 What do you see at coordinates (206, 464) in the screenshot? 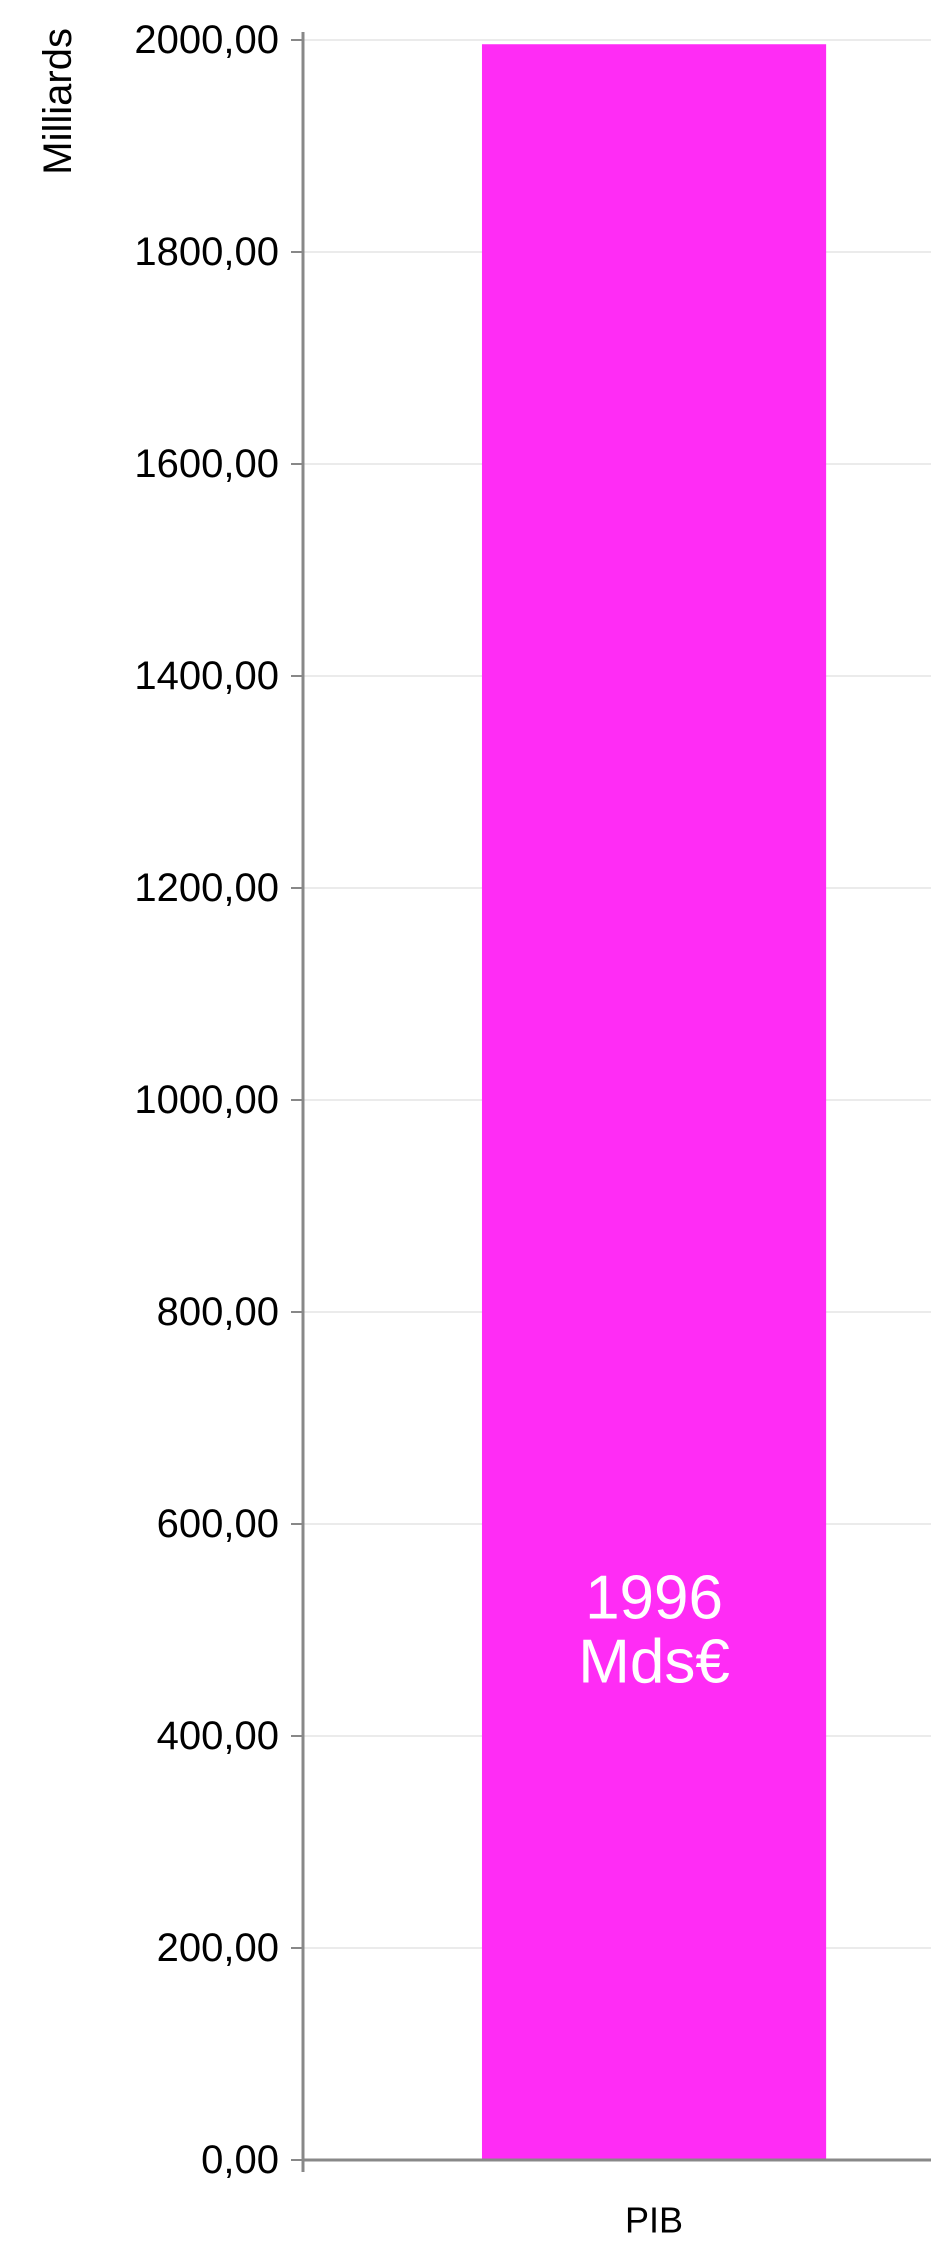
I see `y-tick-label: 1600,00` at bounding box center [206, 464].